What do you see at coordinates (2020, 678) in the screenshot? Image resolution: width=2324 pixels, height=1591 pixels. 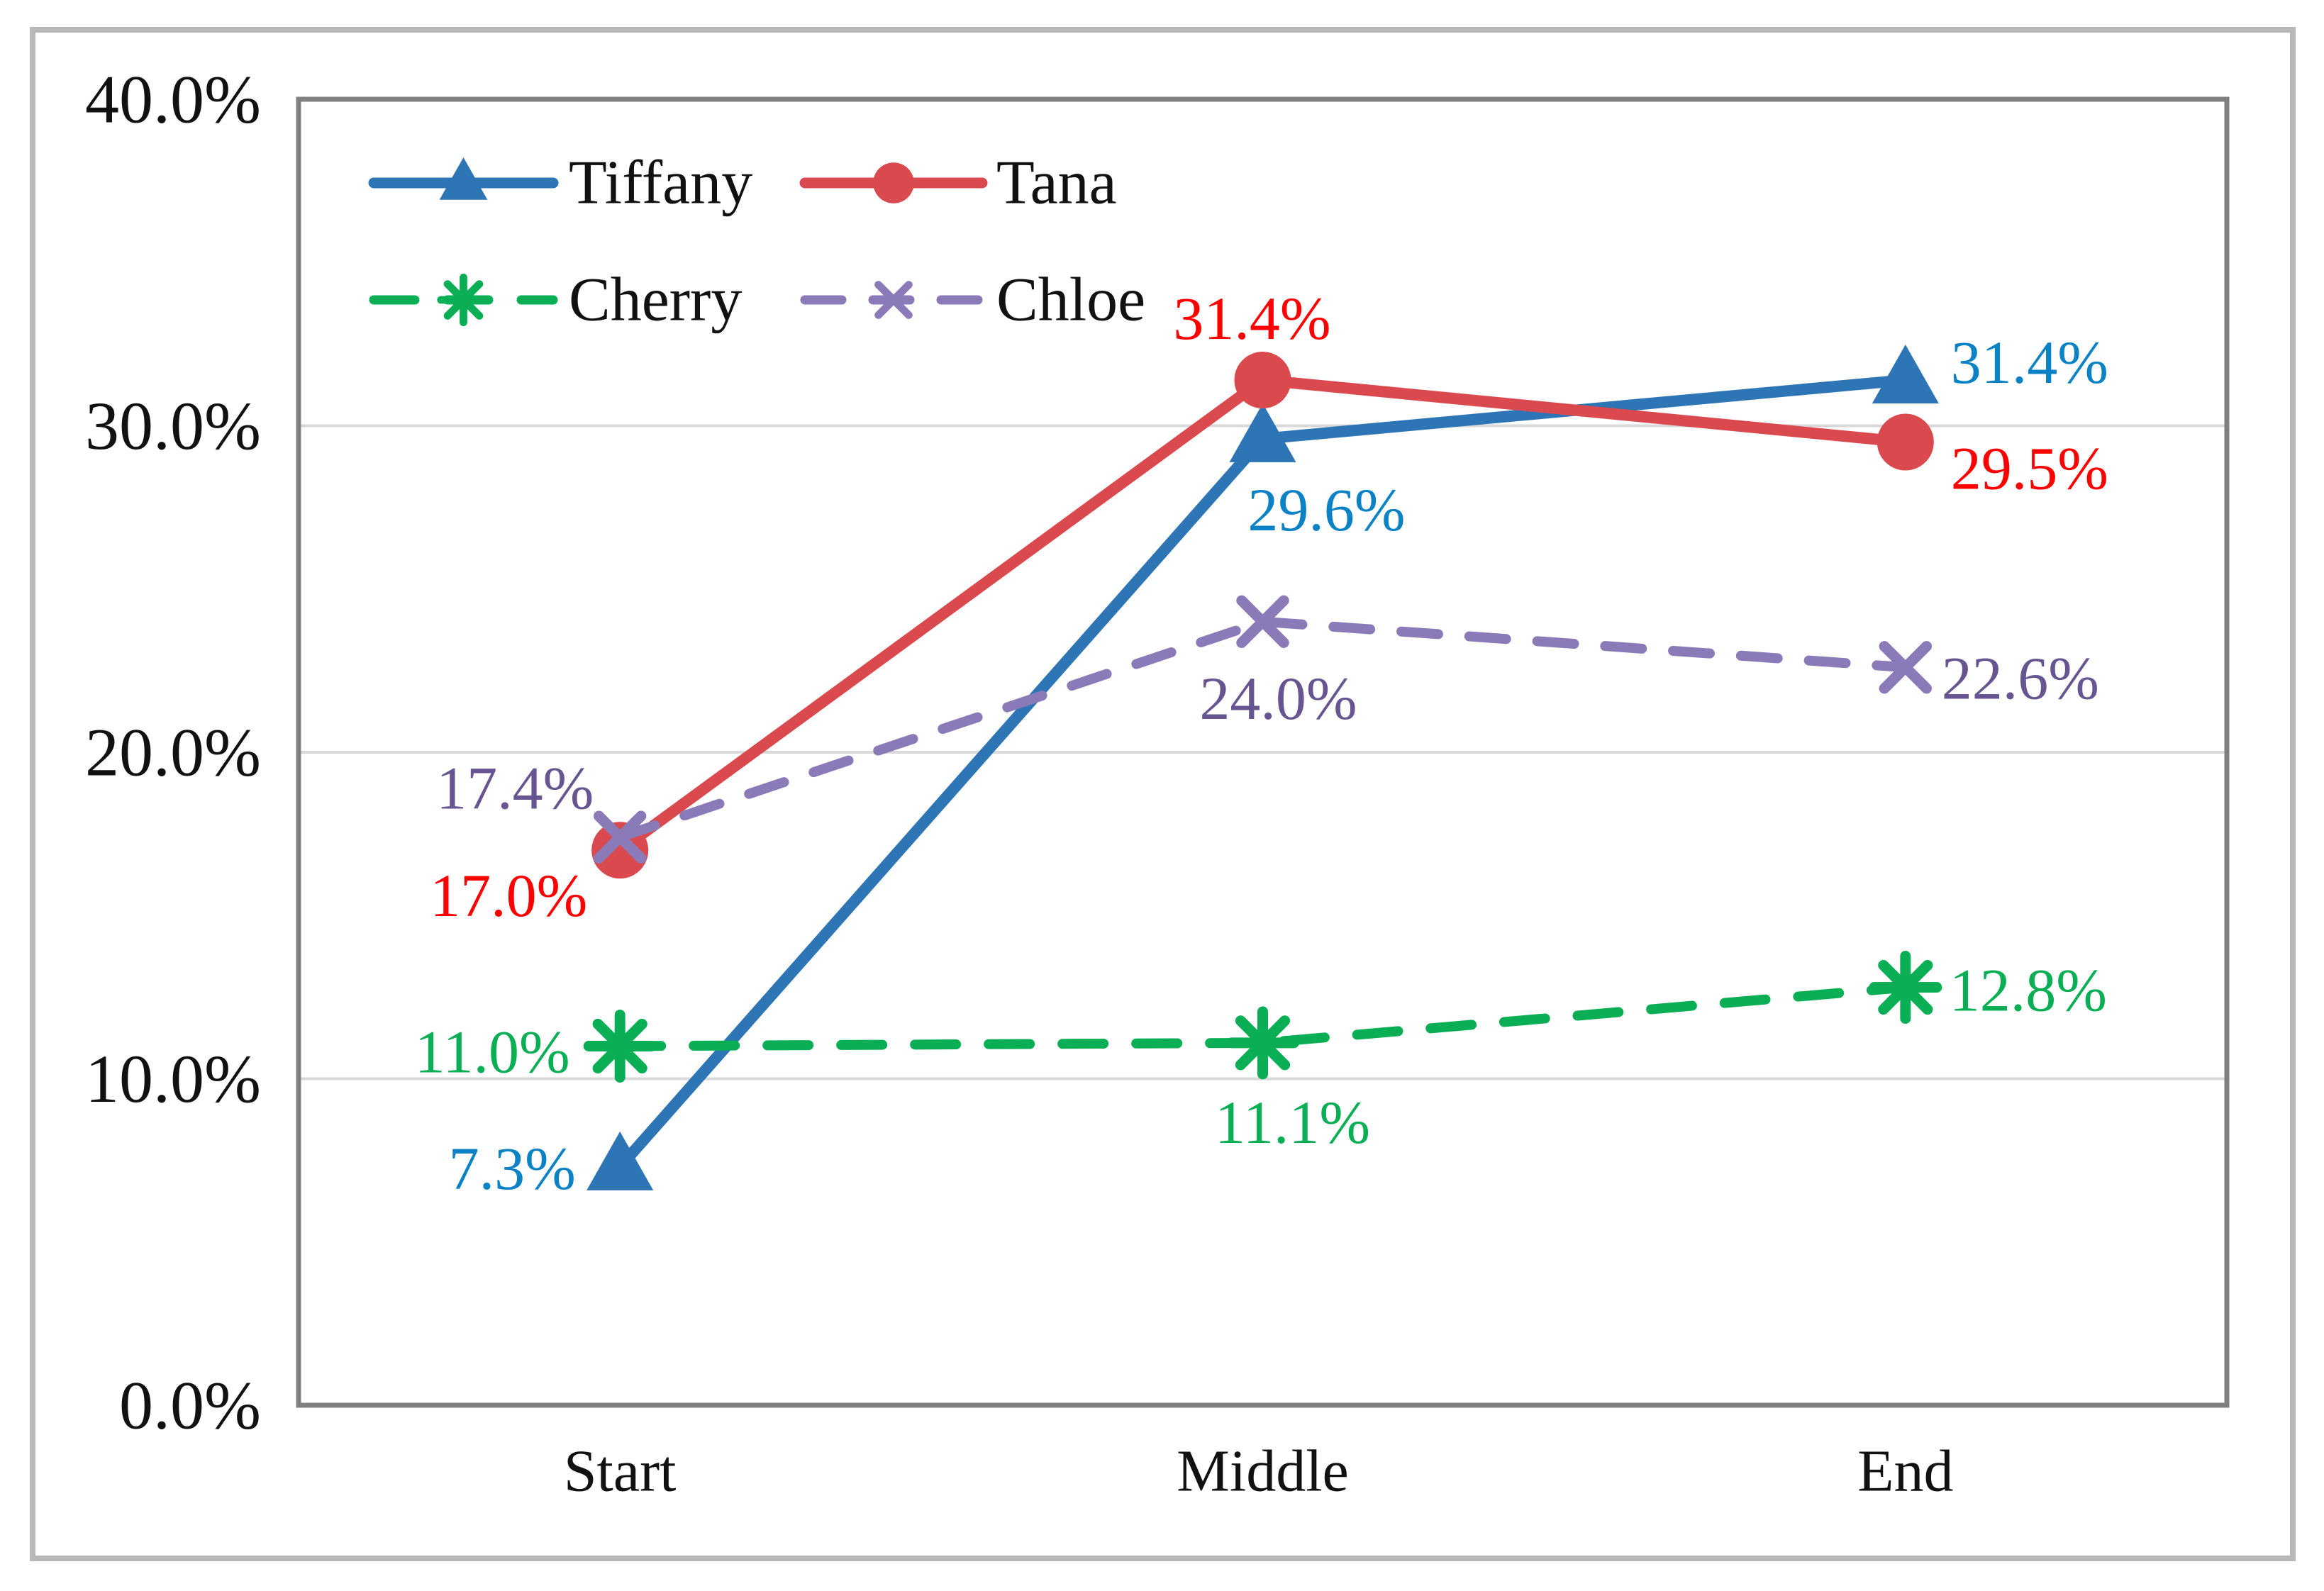 I see `data-label-chloe-end: 22.6%` at bounding box center [2020, 678].